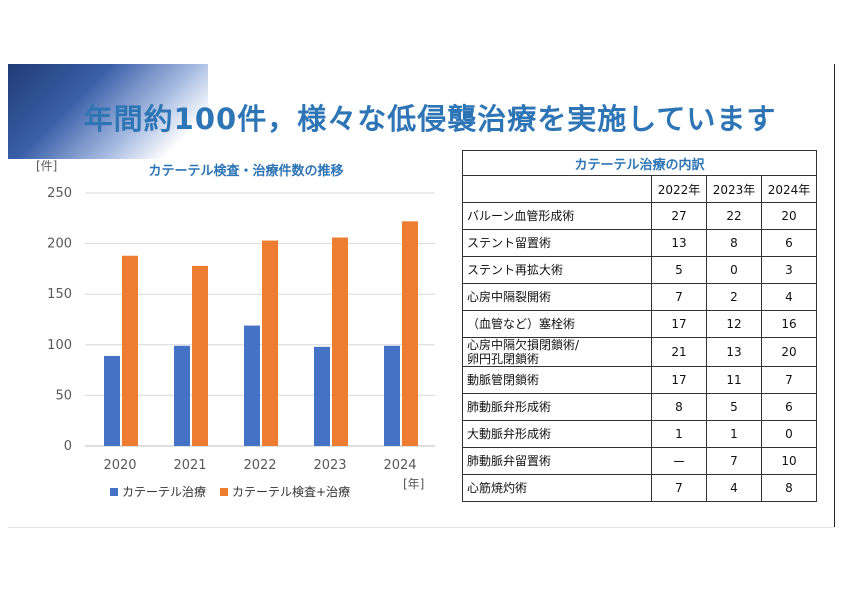 This screenshot has width=846, height=597. Describe the element at coordinates (734, 380) in the screenshot. I see `table-cell: 11` at that location.